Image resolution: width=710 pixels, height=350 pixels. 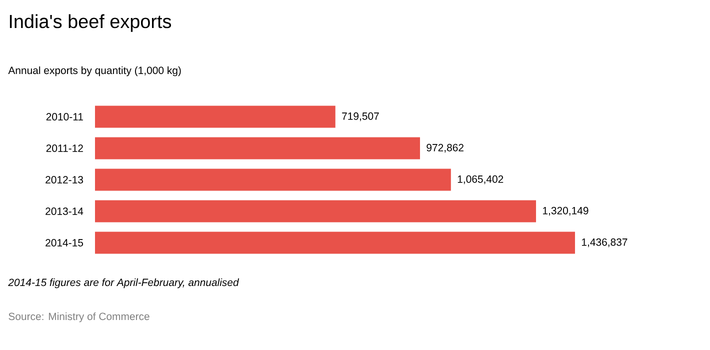 I want to click on data-label: 1,436,837, so click(x=605, y=243).